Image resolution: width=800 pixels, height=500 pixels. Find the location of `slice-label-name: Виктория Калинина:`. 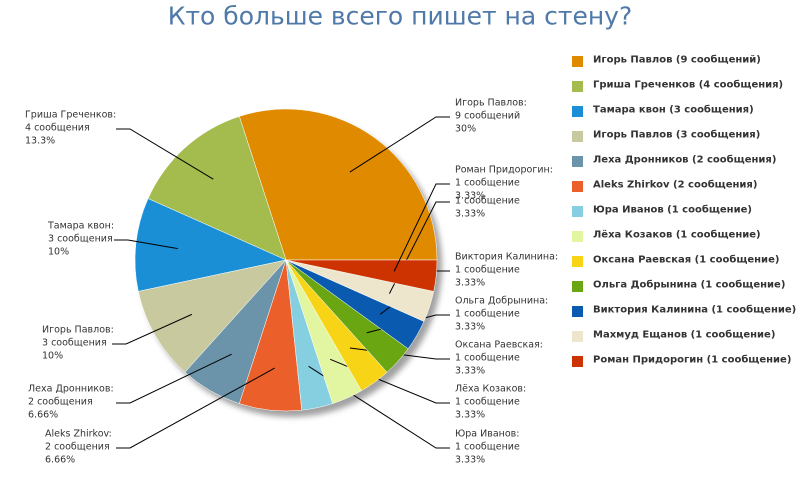

slice-label-name: Виктория Калинина: is located at coordinates (506, 256).